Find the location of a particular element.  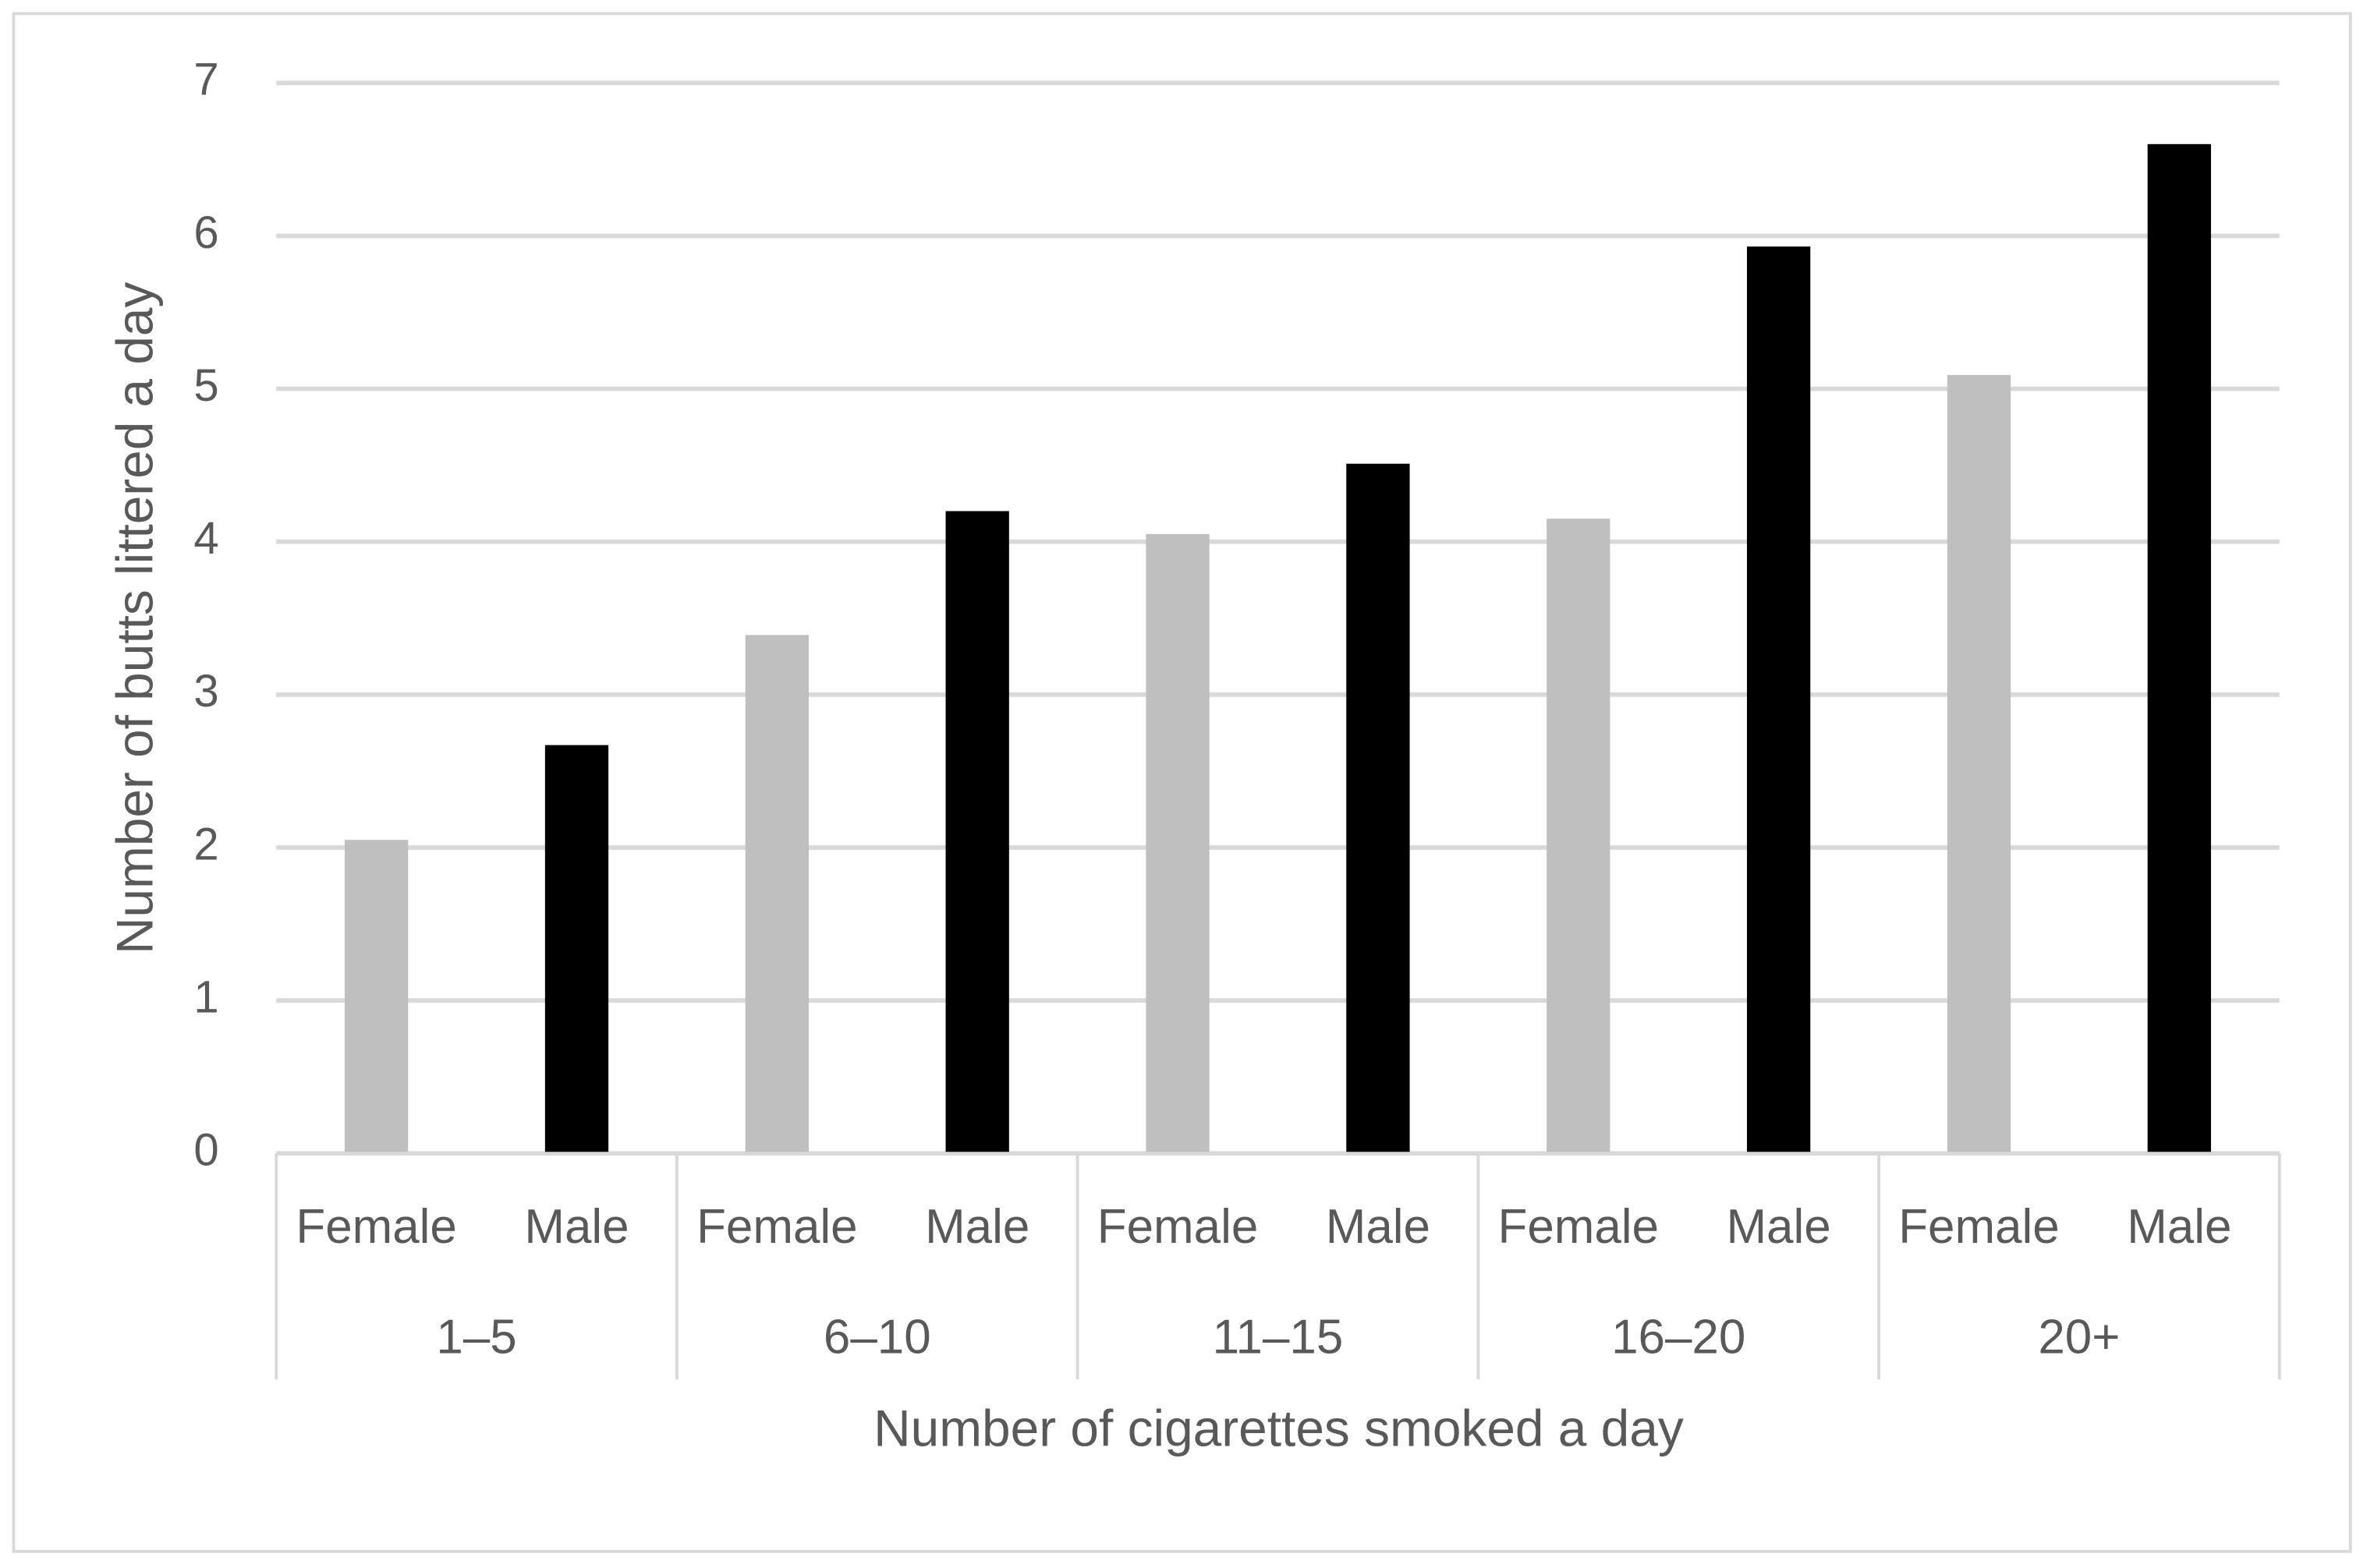

y-tick-label: 5 is located at coordinates (205, 385).